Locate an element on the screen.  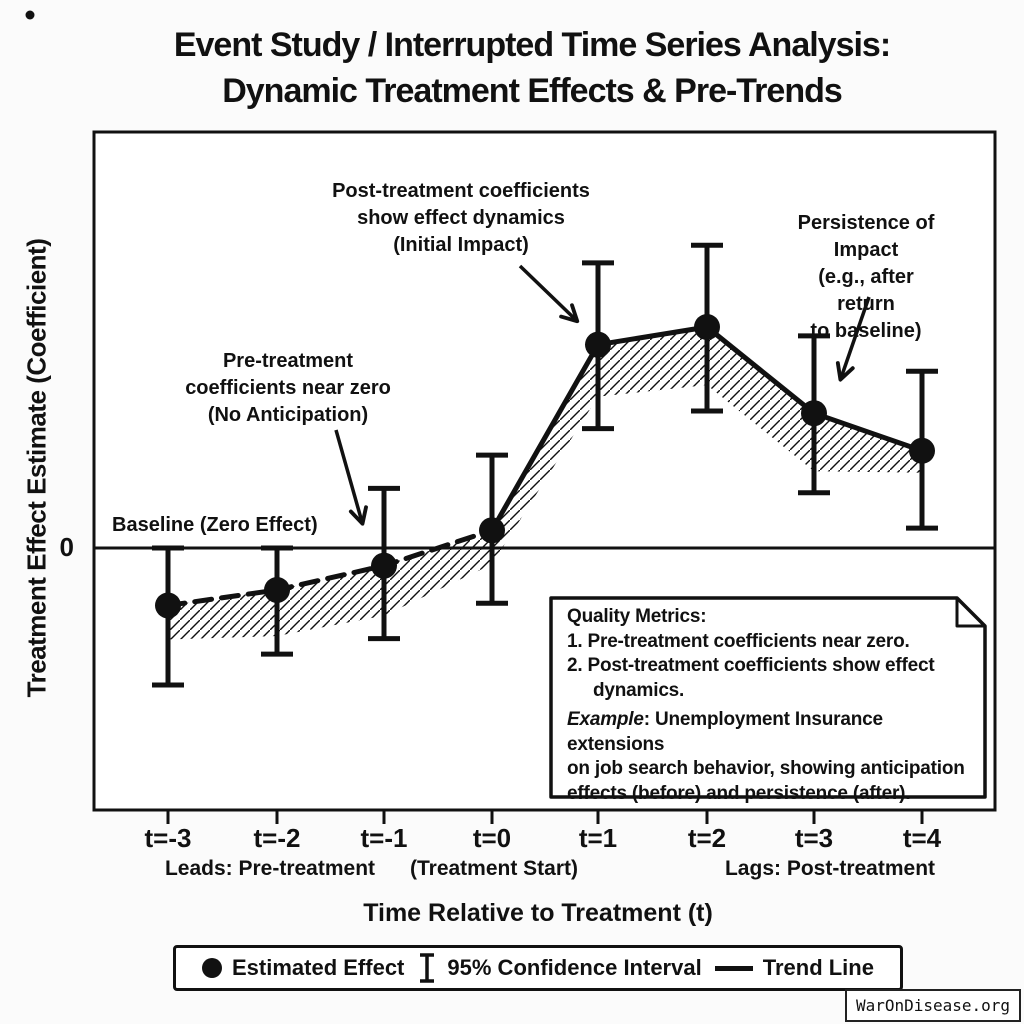
dot-marker-icon is located at coordinates (212, 968).